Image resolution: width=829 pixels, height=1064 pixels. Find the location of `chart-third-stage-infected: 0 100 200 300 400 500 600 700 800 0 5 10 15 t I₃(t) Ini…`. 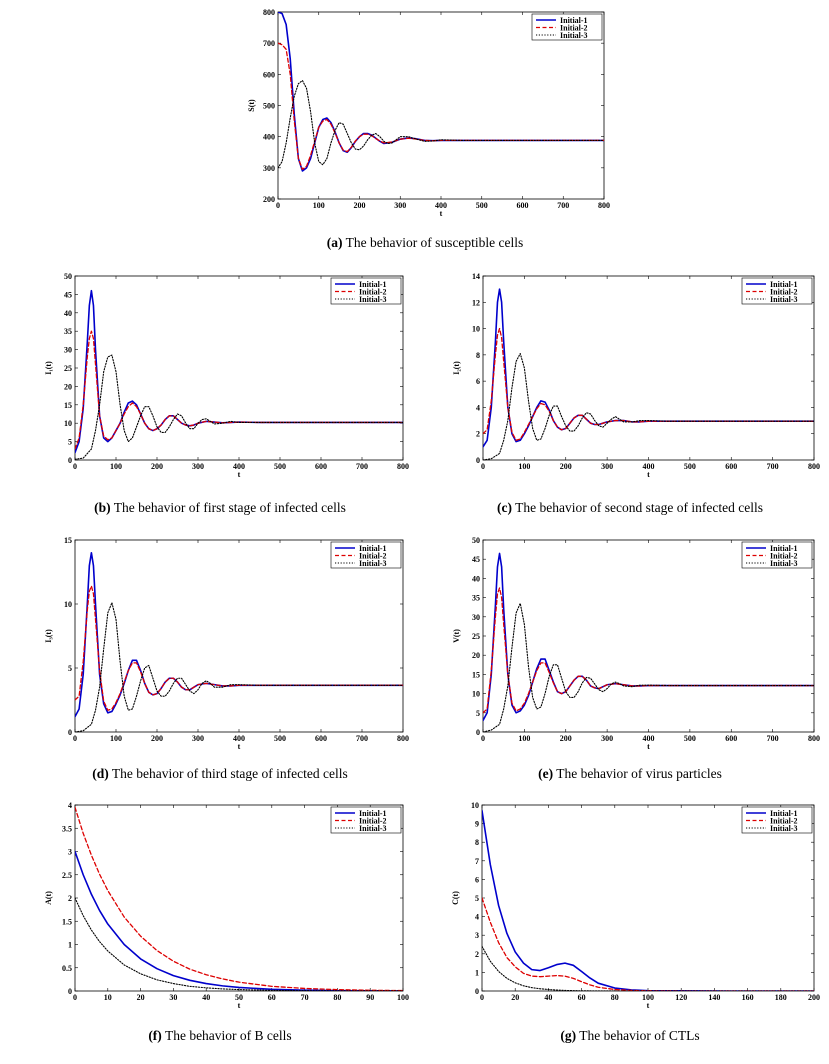

chart-third-stage-infected: 0 100 200 300 400 500 600 700 800 0 5 10 15 t I₃(t) Ini… is located at coordinates (226, 643).